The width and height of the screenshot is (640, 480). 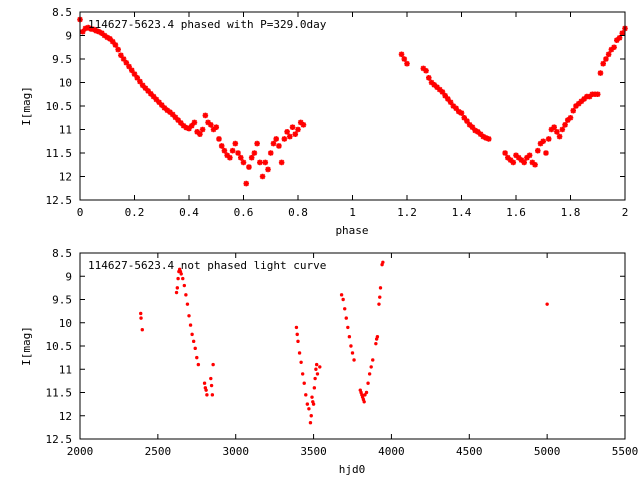 What do you see at coordinates (462, 212) in the screenshot?
I see `x-tick-label: 1.4` at bounding box center [462, 212].